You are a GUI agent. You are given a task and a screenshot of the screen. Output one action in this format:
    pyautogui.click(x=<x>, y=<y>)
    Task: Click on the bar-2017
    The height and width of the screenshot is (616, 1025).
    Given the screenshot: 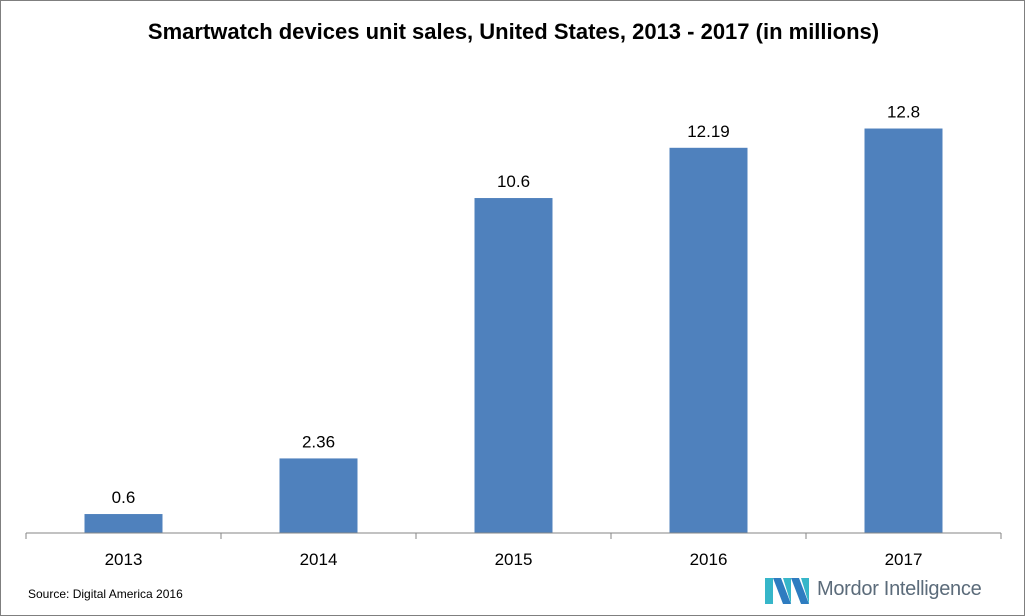 What is the action you would take?
    pyautogui.click(x=903, y=330)
    